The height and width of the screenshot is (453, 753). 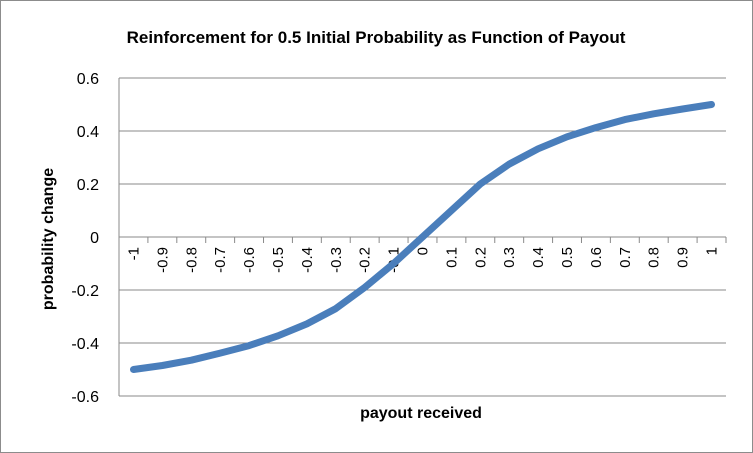 What do you see at coordinates (249, 260) in the screenshot?
I see `x-tick-label: -0.6` at bounding box center [249, 260].